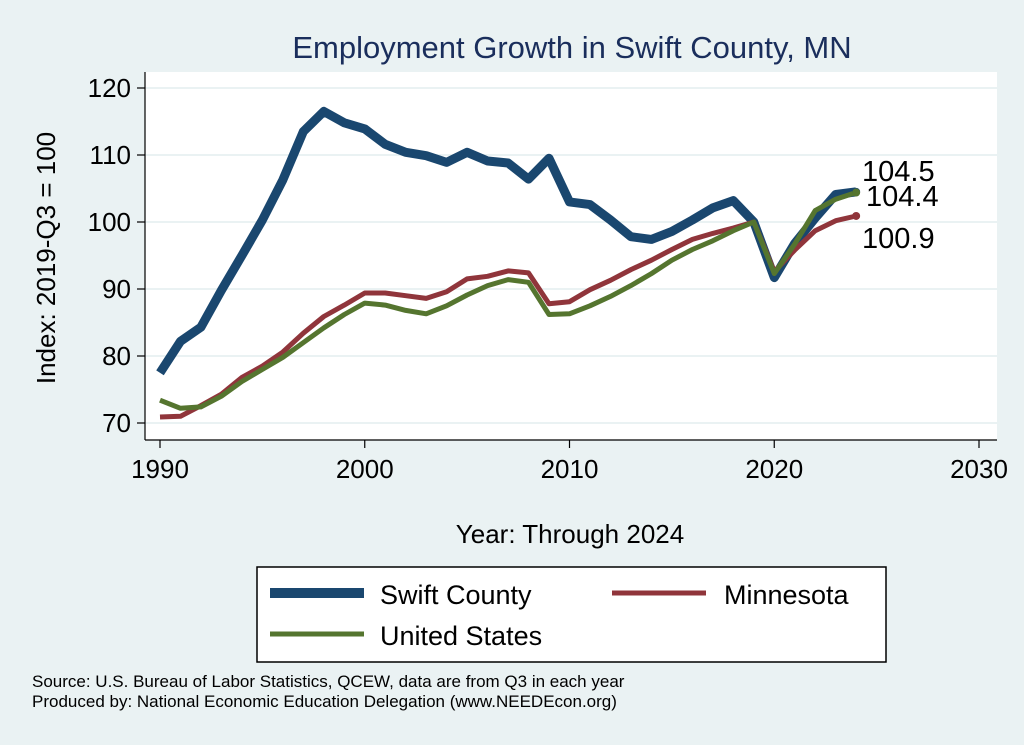 Image resolution: width=1024 pixels, height=745 pixels. Describe the element at coordinates (902, 197) in the screenshot. I see `end-label-united-states: 104.4` at that location.